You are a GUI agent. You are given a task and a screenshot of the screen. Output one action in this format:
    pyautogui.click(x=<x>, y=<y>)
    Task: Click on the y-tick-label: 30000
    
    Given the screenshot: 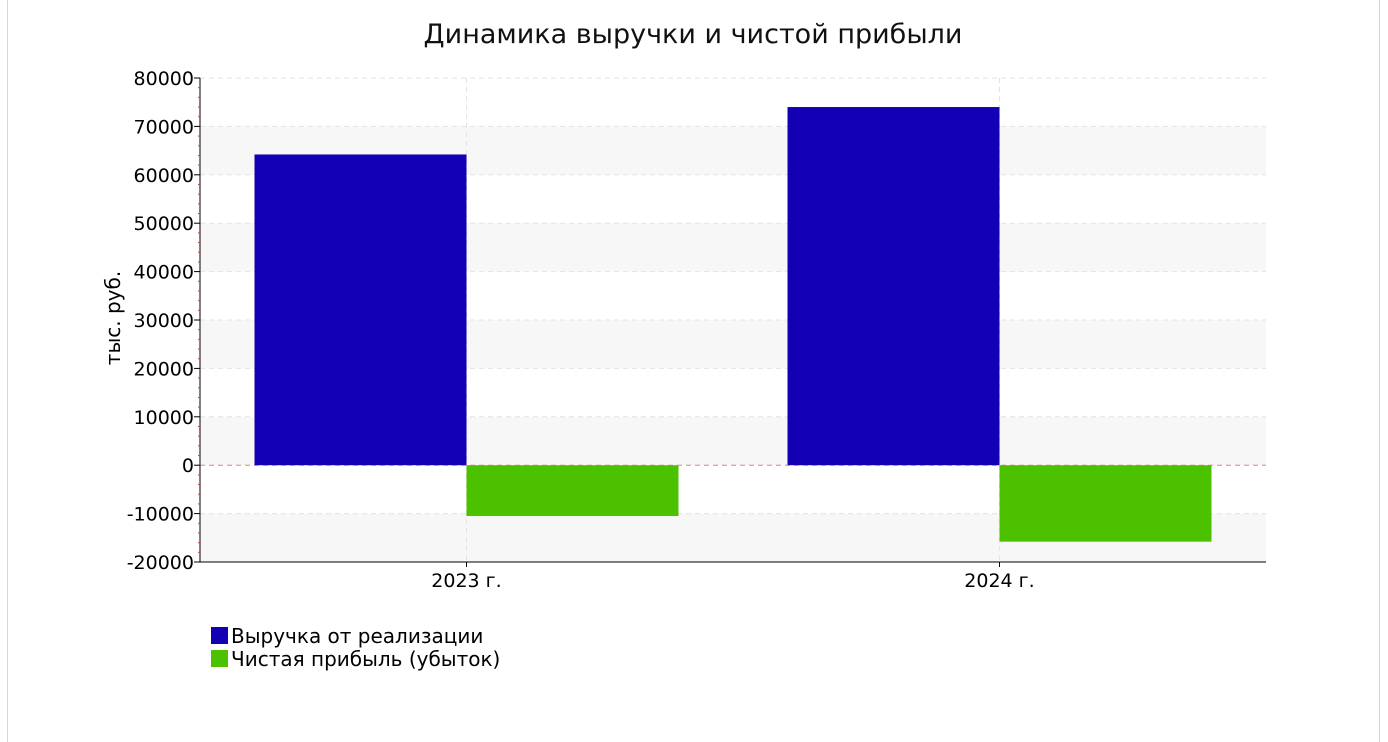 What is the action you would take?
    pyautogui.click(x=164, y=321)
    